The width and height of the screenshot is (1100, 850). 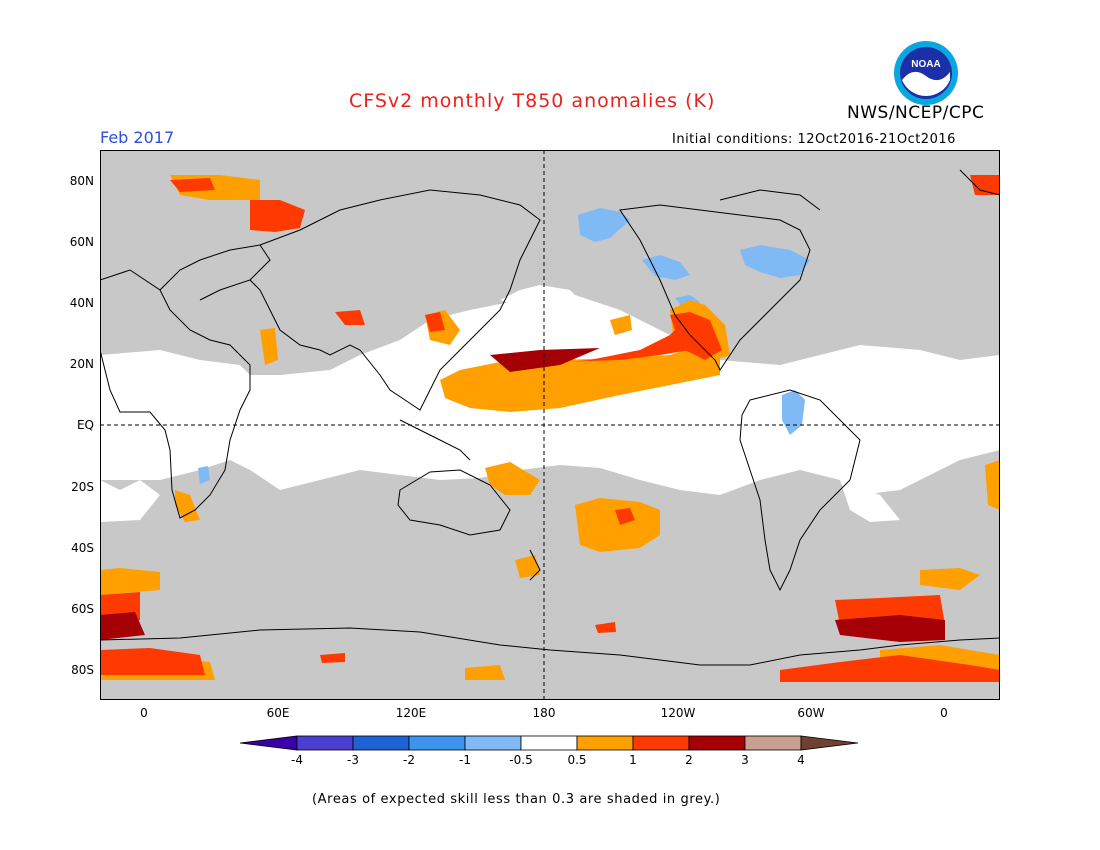 What do you see at coordinates (465, 760) in the screenshot?
I see `colorbar-label: -1` at bounding box center [465, 760].